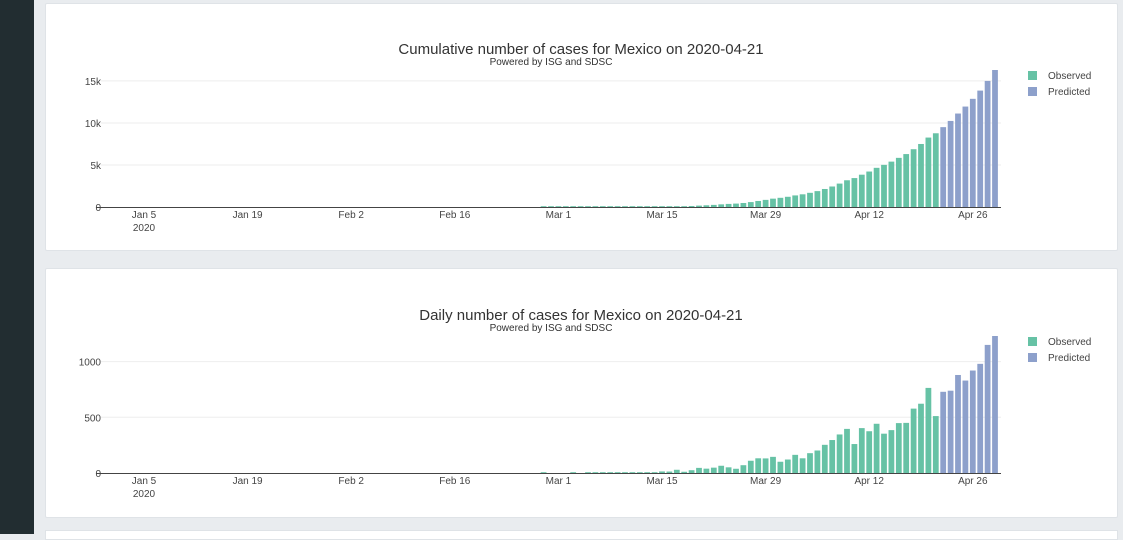 The width and height of the screenshot is (1123, 540). What do you see at coordinates (1069, 92) in the screenshot?
I see `legend-predicted-label: Predicted` at bounding box center [1069, 92].